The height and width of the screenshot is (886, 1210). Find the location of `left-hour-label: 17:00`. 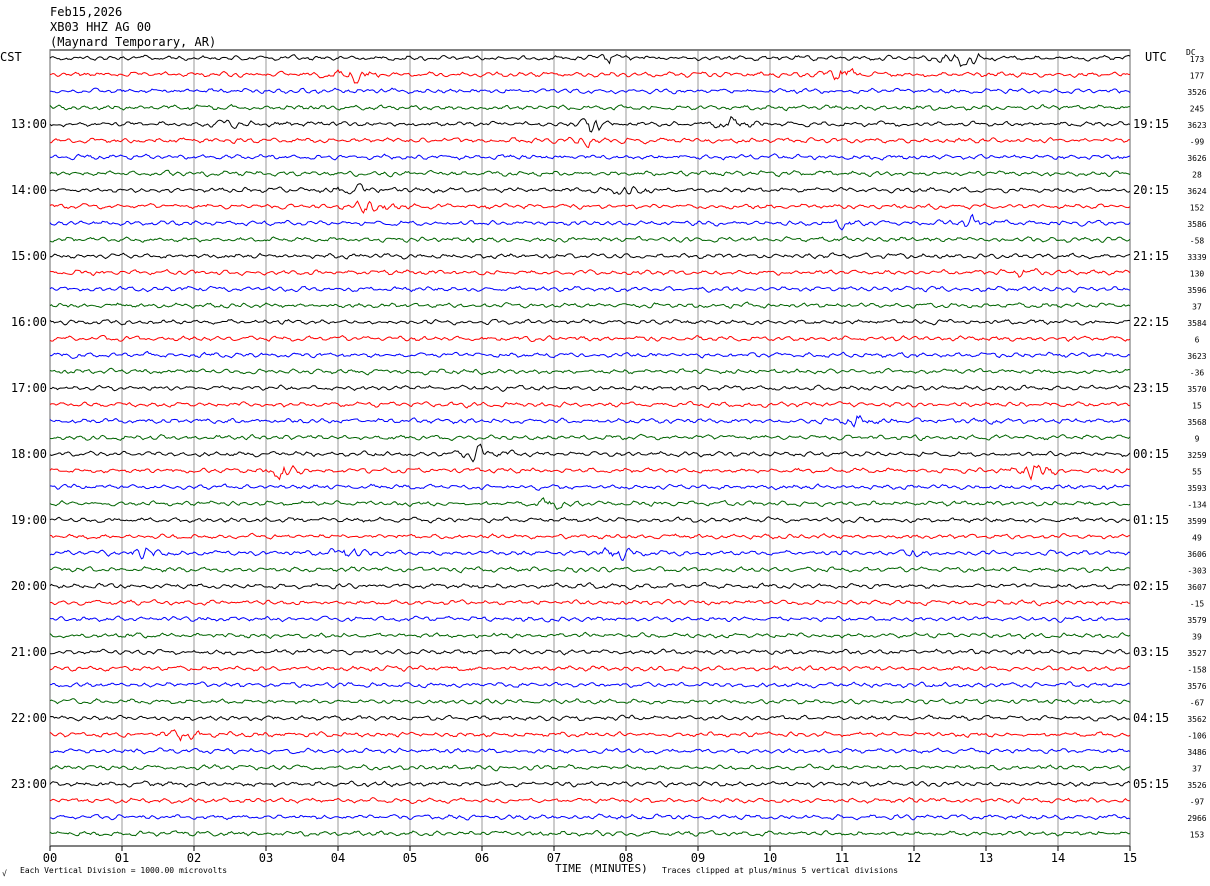

left-hour-label: 17:00 is located at coordinates (29, 388).